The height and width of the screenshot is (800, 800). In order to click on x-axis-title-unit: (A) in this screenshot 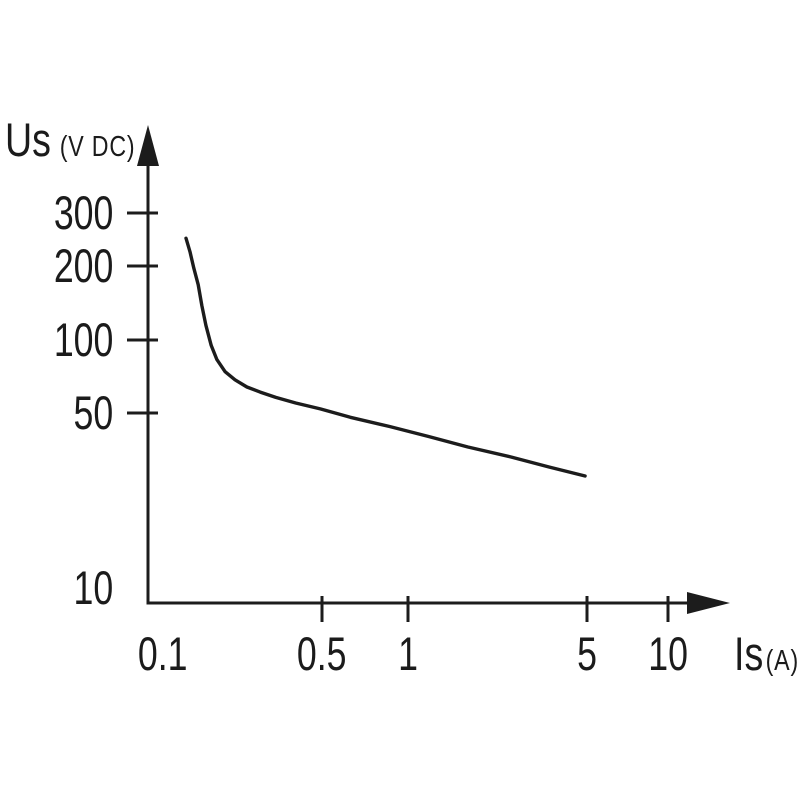, I will do `click(782, 661)`.